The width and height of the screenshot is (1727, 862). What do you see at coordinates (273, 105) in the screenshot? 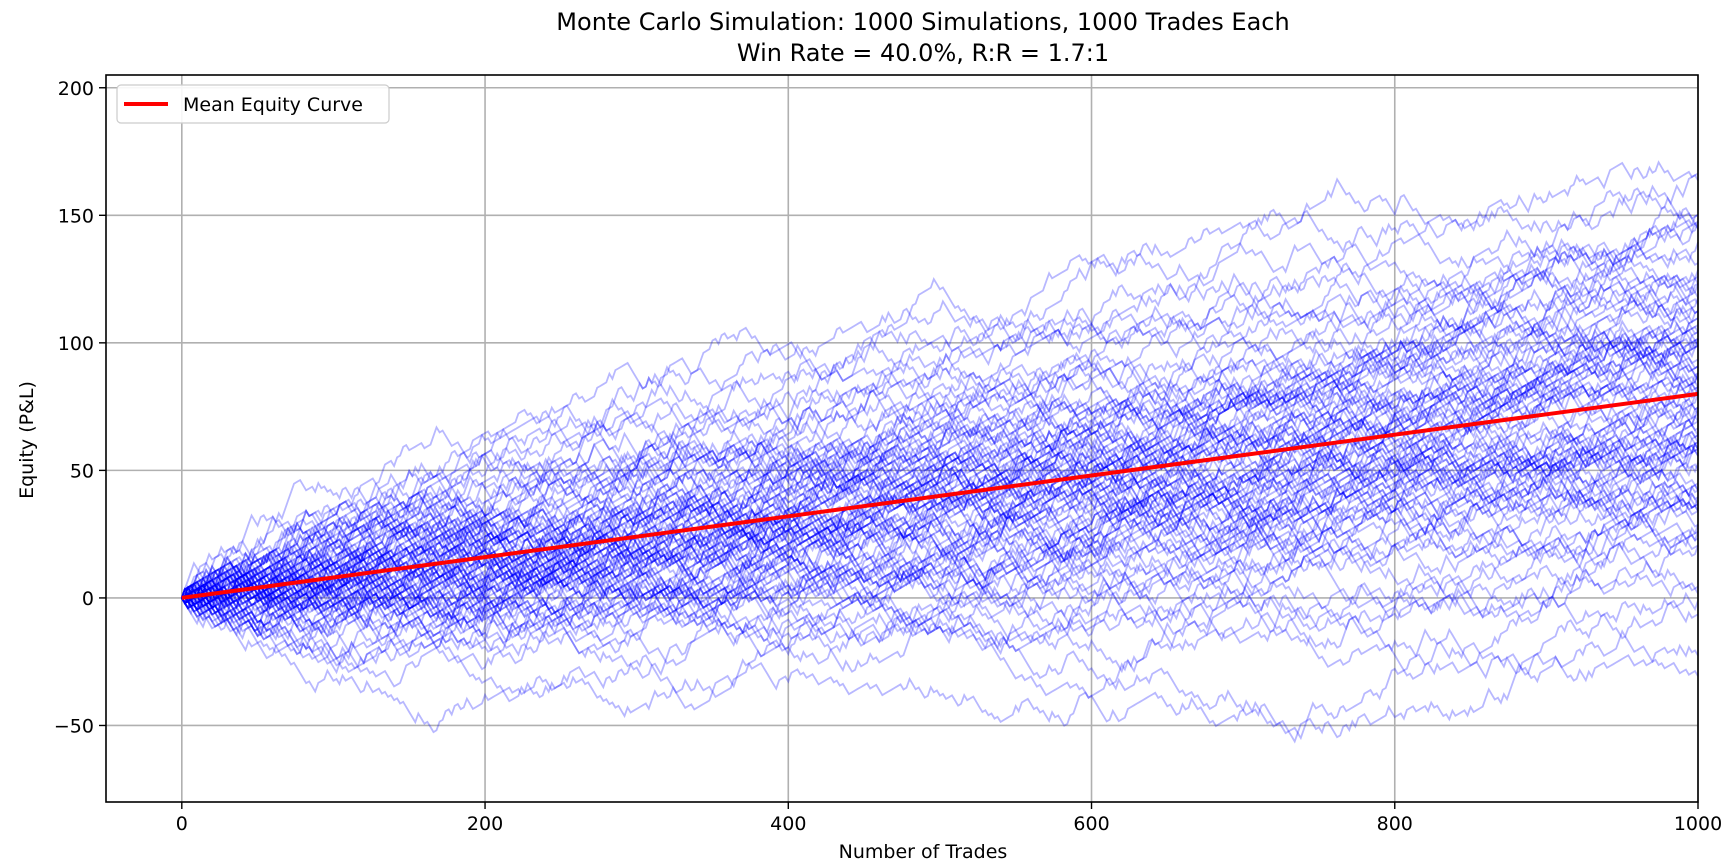
I see `legend-label-mean: Mean Equity Curve` at bounding box center [273, 105].